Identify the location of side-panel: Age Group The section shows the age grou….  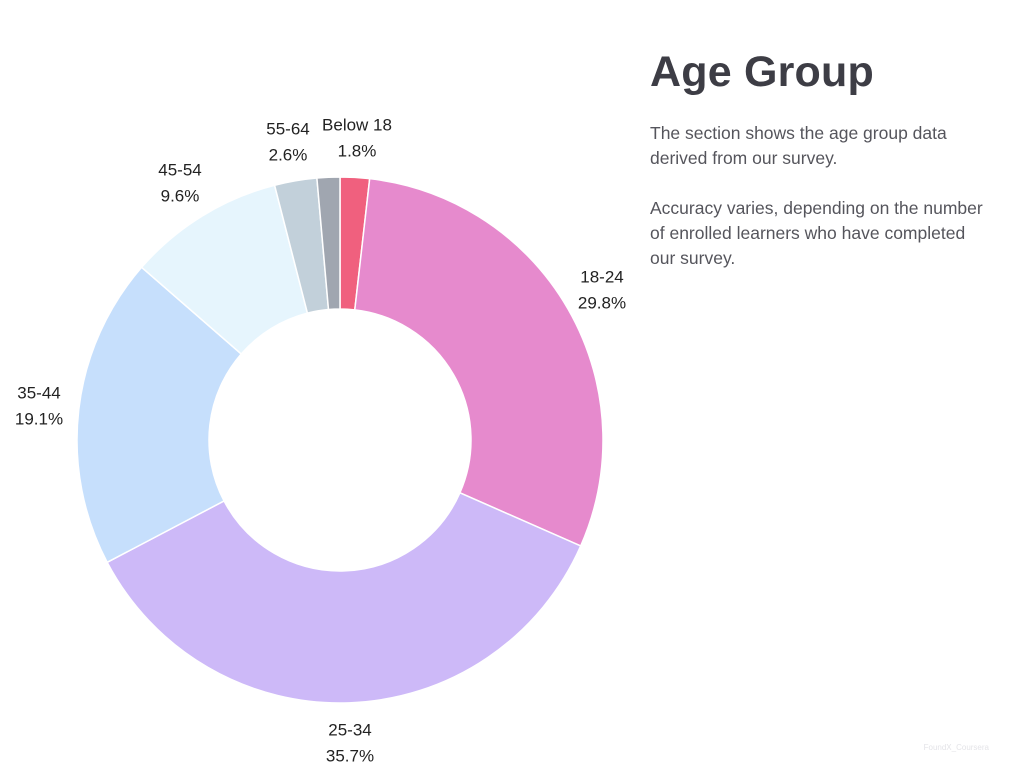
(820, 158).